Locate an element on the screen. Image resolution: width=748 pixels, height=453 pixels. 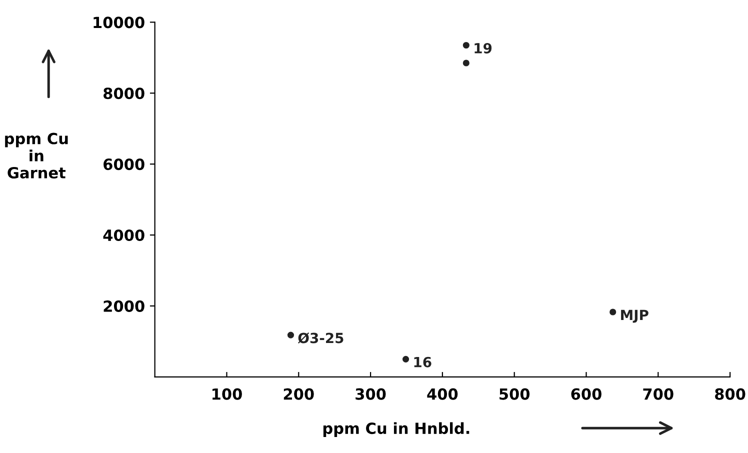
y-tick-label: 4000 is located at coordinates (123, 235).